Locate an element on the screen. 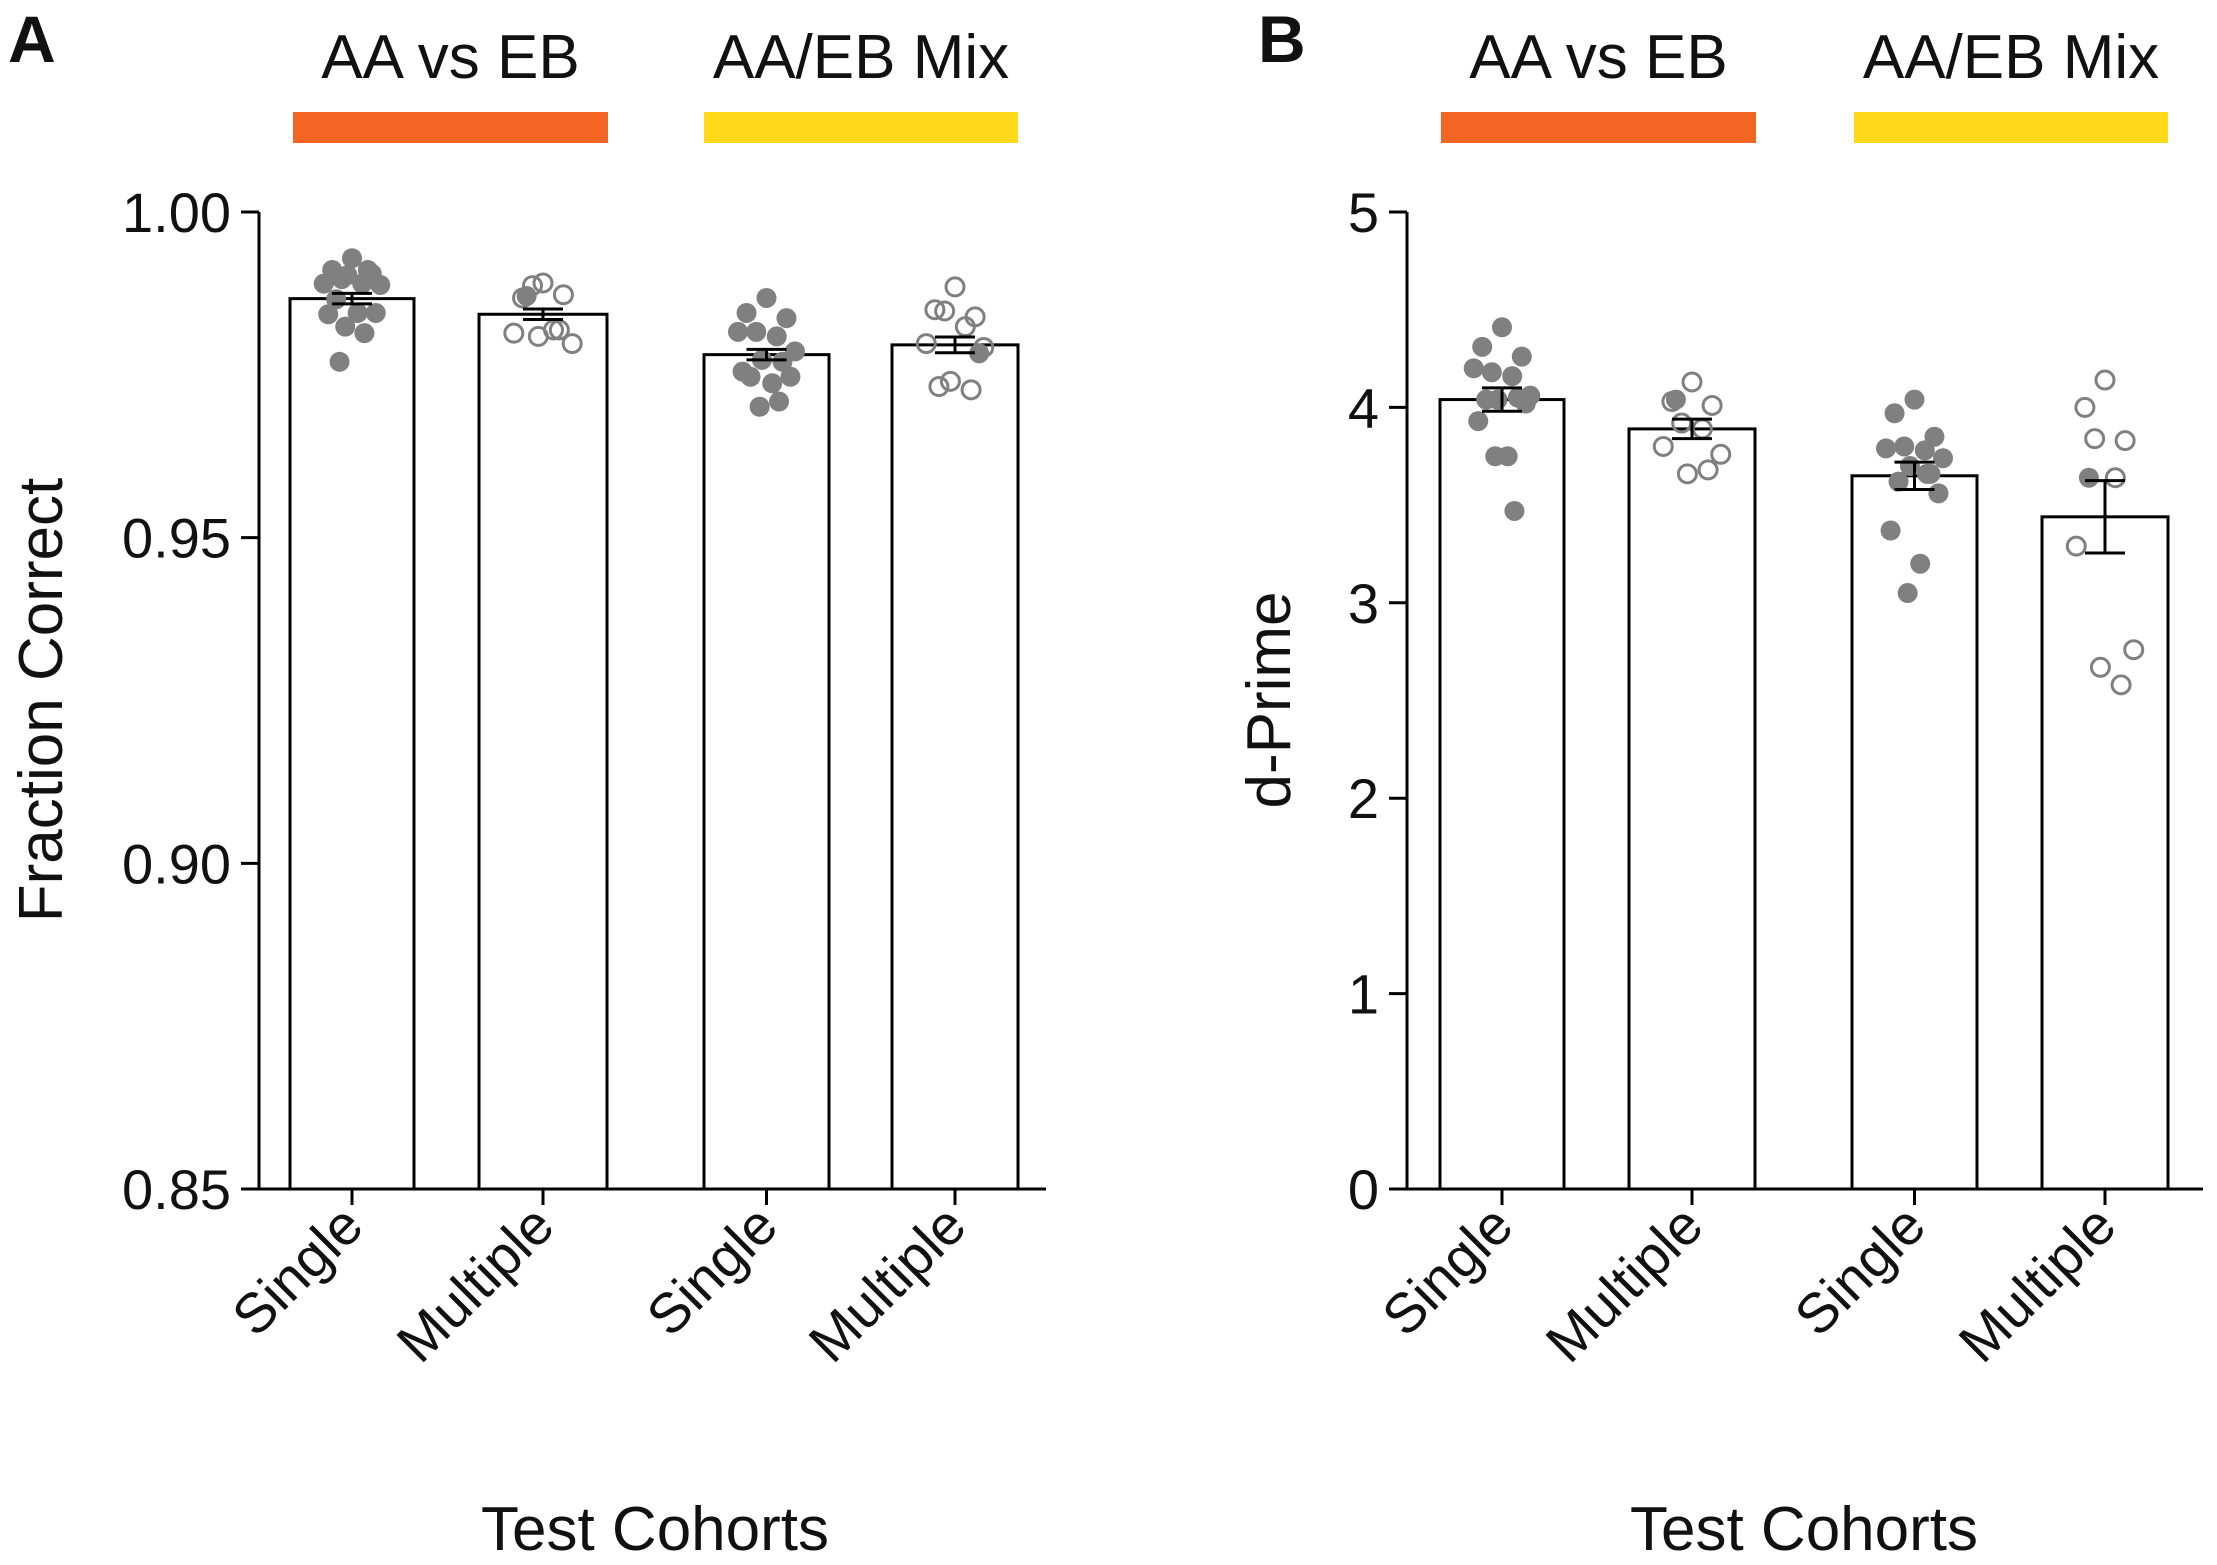 This screenshot has width=2217, height=1565. y-tick-label: 4 is located at coordinates (1363, 407).